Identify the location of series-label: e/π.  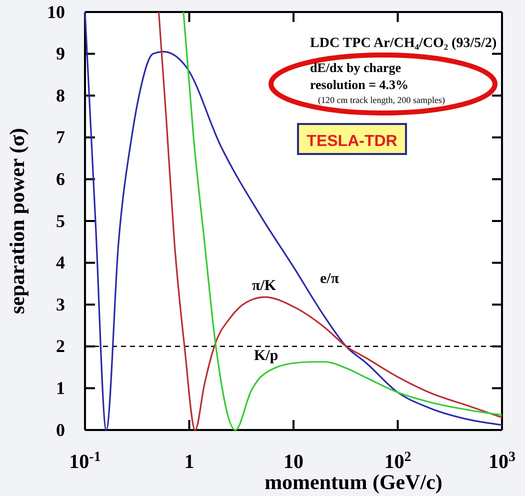
(330, 279).